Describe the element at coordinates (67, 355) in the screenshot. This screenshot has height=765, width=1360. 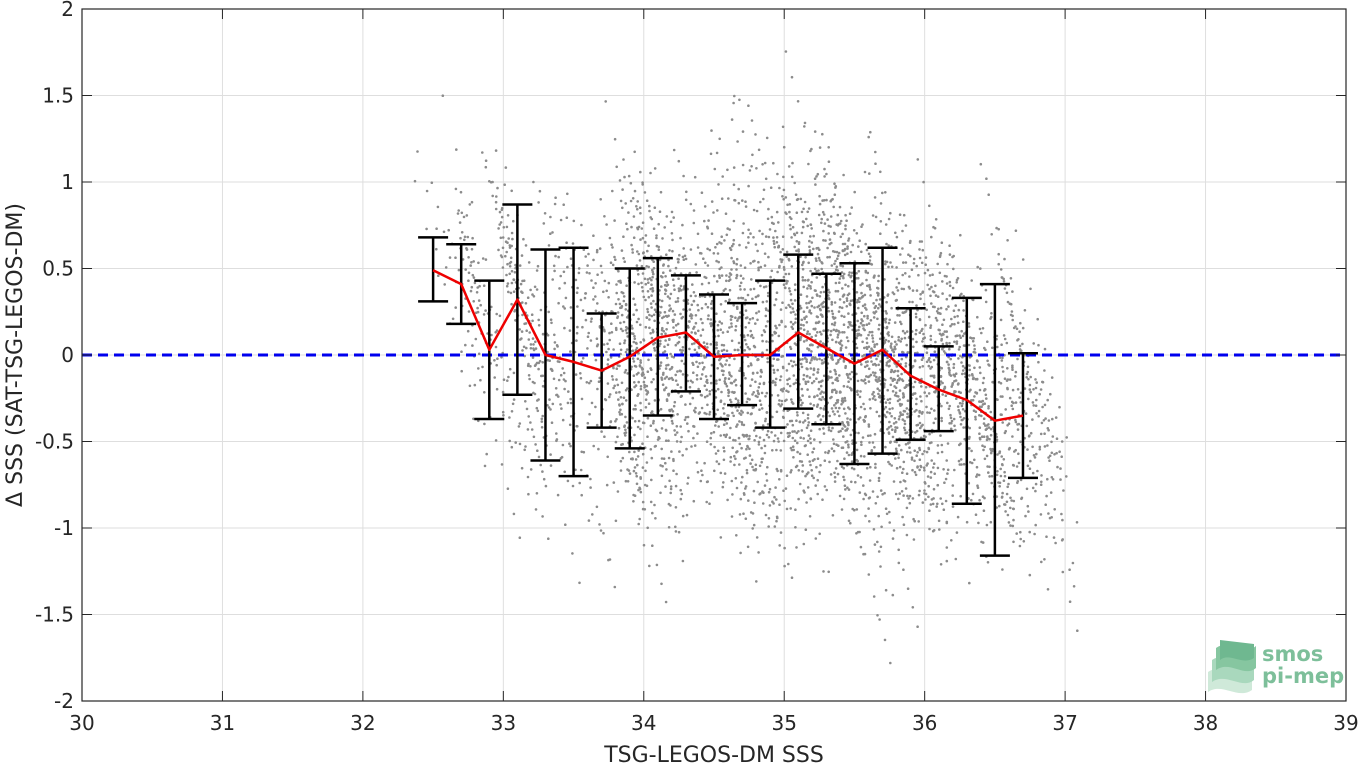
I see `y-tick-label: 0` at that location.